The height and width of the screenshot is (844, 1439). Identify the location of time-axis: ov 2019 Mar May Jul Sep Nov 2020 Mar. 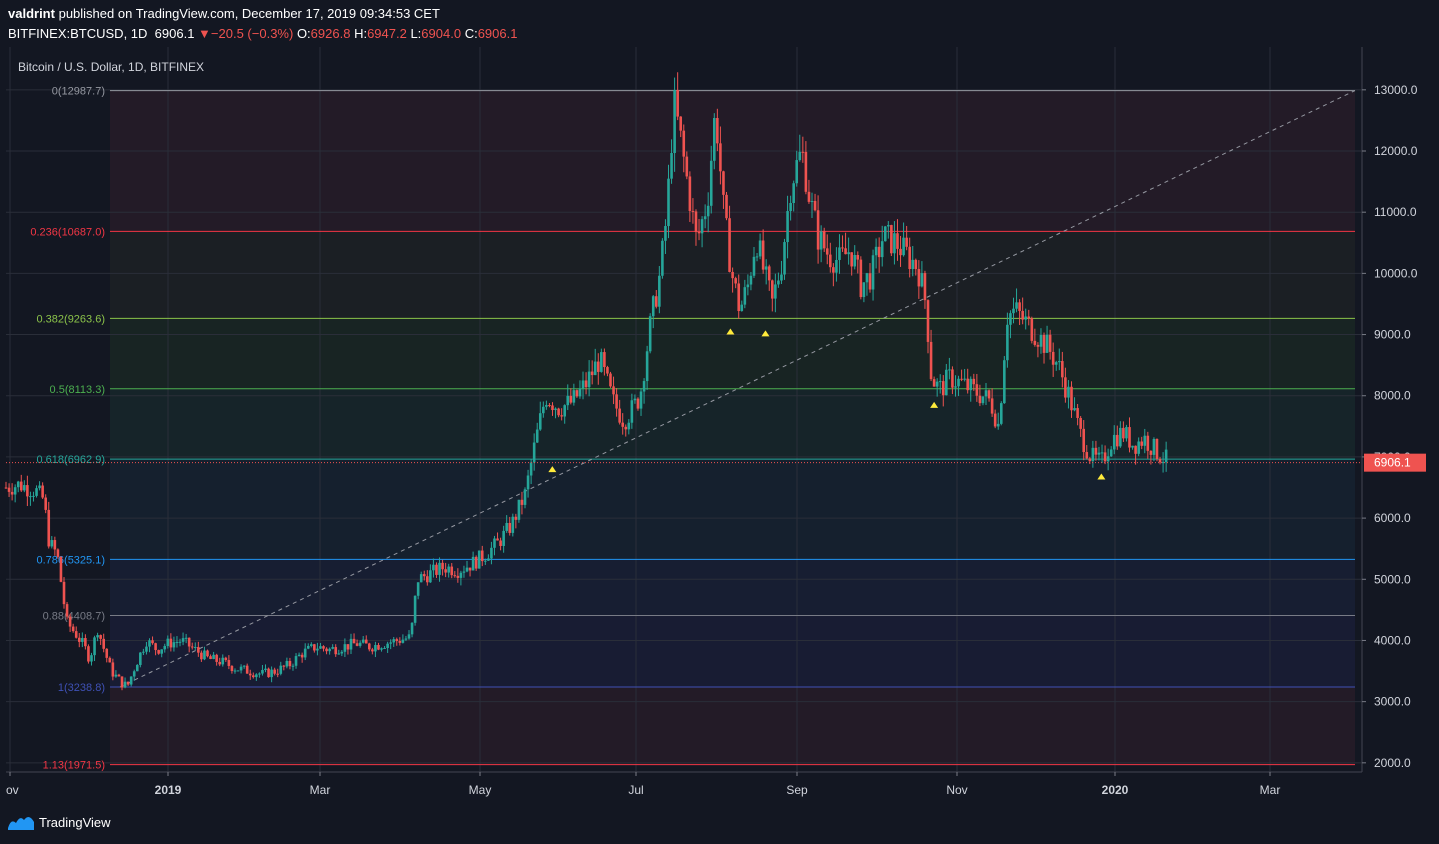
(643, 784).